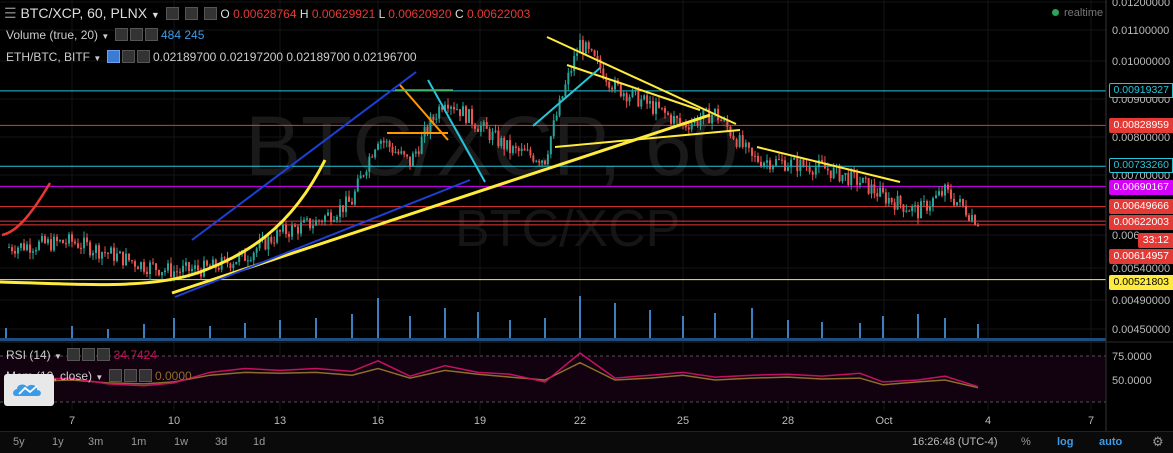 The width and height of the screenshot is (1173, 453). Describe the element at coordinates (139, 442) in the screenshot. I see `range-1m-button: 1m` at that location.